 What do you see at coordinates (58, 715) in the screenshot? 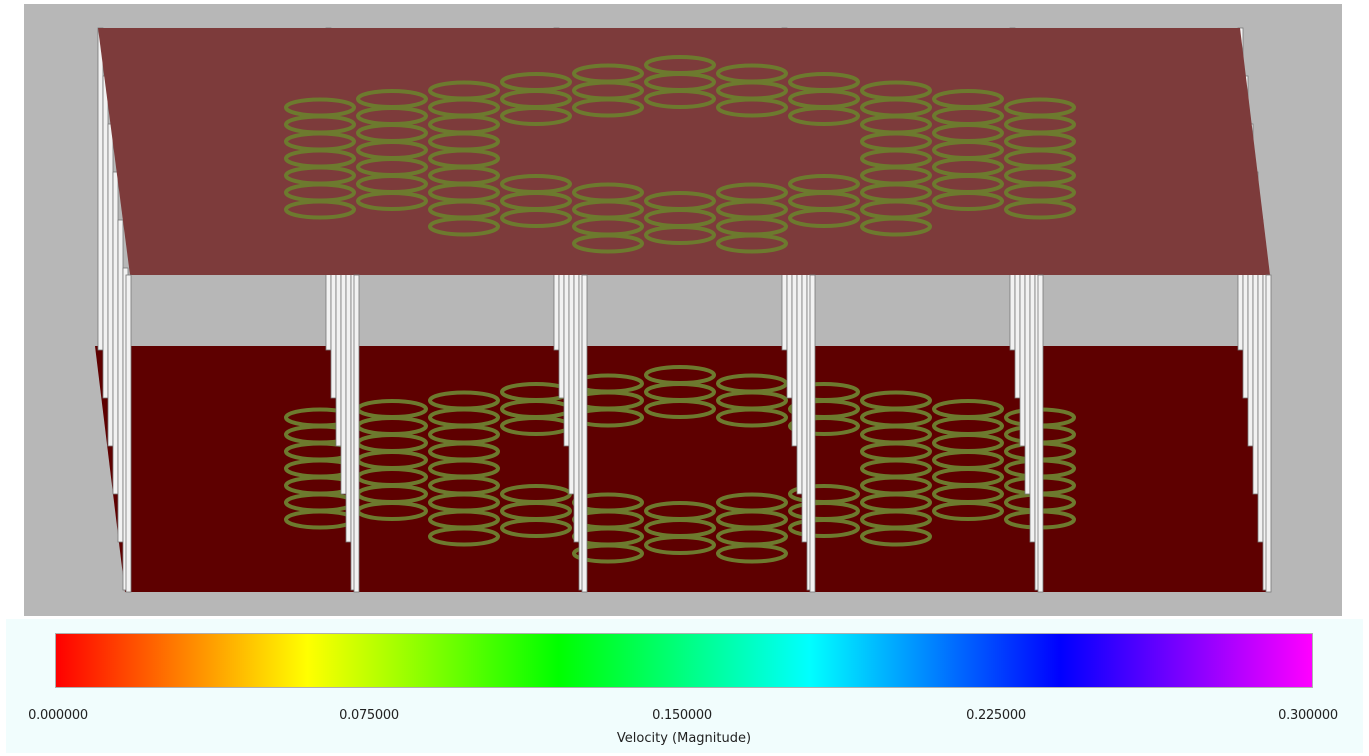
I see `tick-label-0: 0.000000` at bounding box center [58, 715].